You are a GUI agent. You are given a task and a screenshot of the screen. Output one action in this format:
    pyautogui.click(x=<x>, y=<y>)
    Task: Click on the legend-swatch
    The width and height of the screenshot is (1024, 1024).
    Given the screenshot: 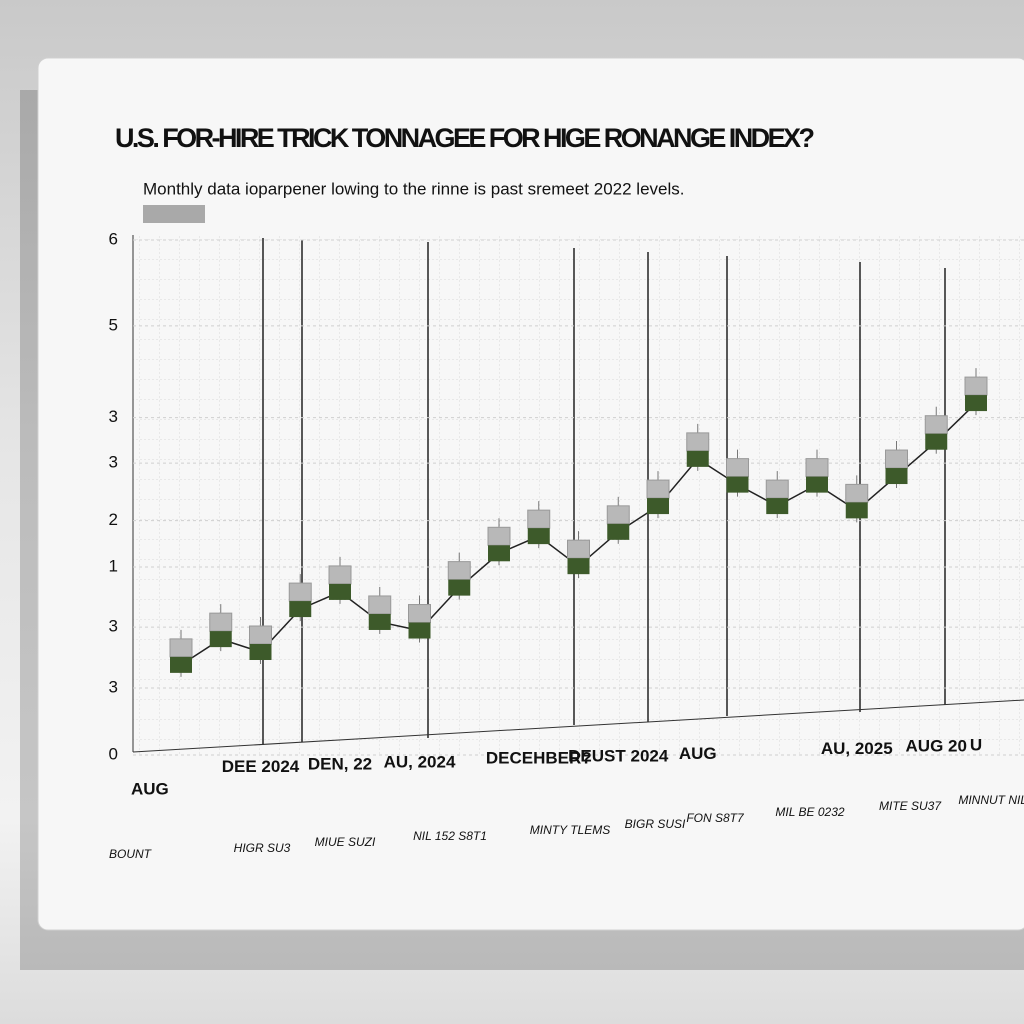 What is the action you would take?
    pyautogui.click(x=174, y=214)
    